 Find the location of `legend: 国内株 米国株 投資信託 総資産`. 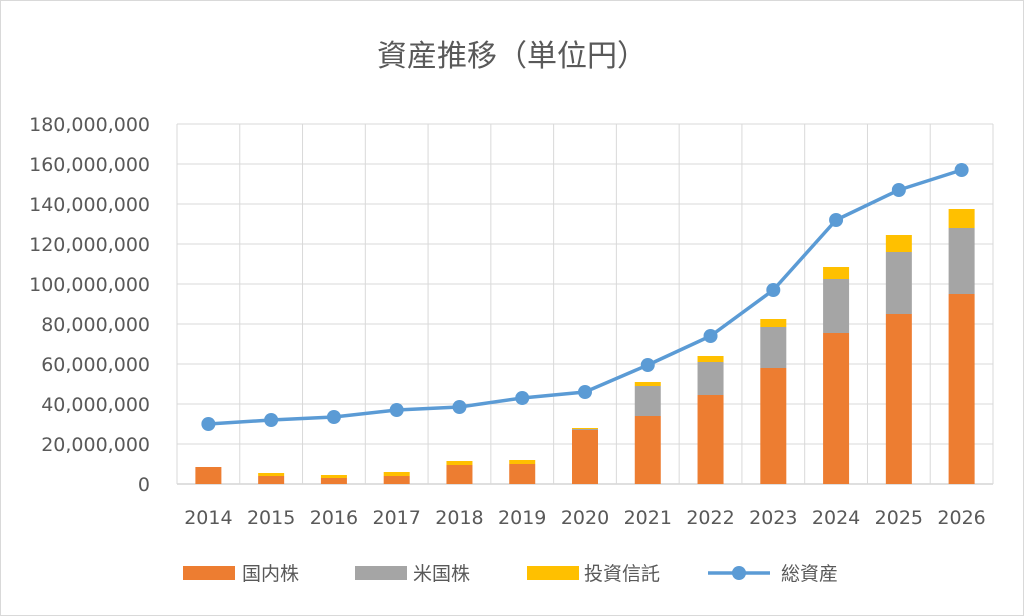

legend: 国内株 米国株 投資信託 総資産 is located at coordinates (510, 574).